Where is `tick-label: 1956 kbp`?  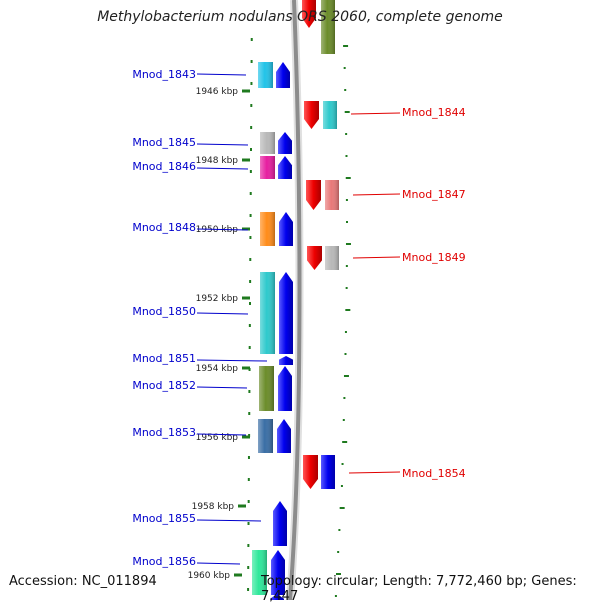 tick-label: 1956 kbp is located at coordinates (217, 438).